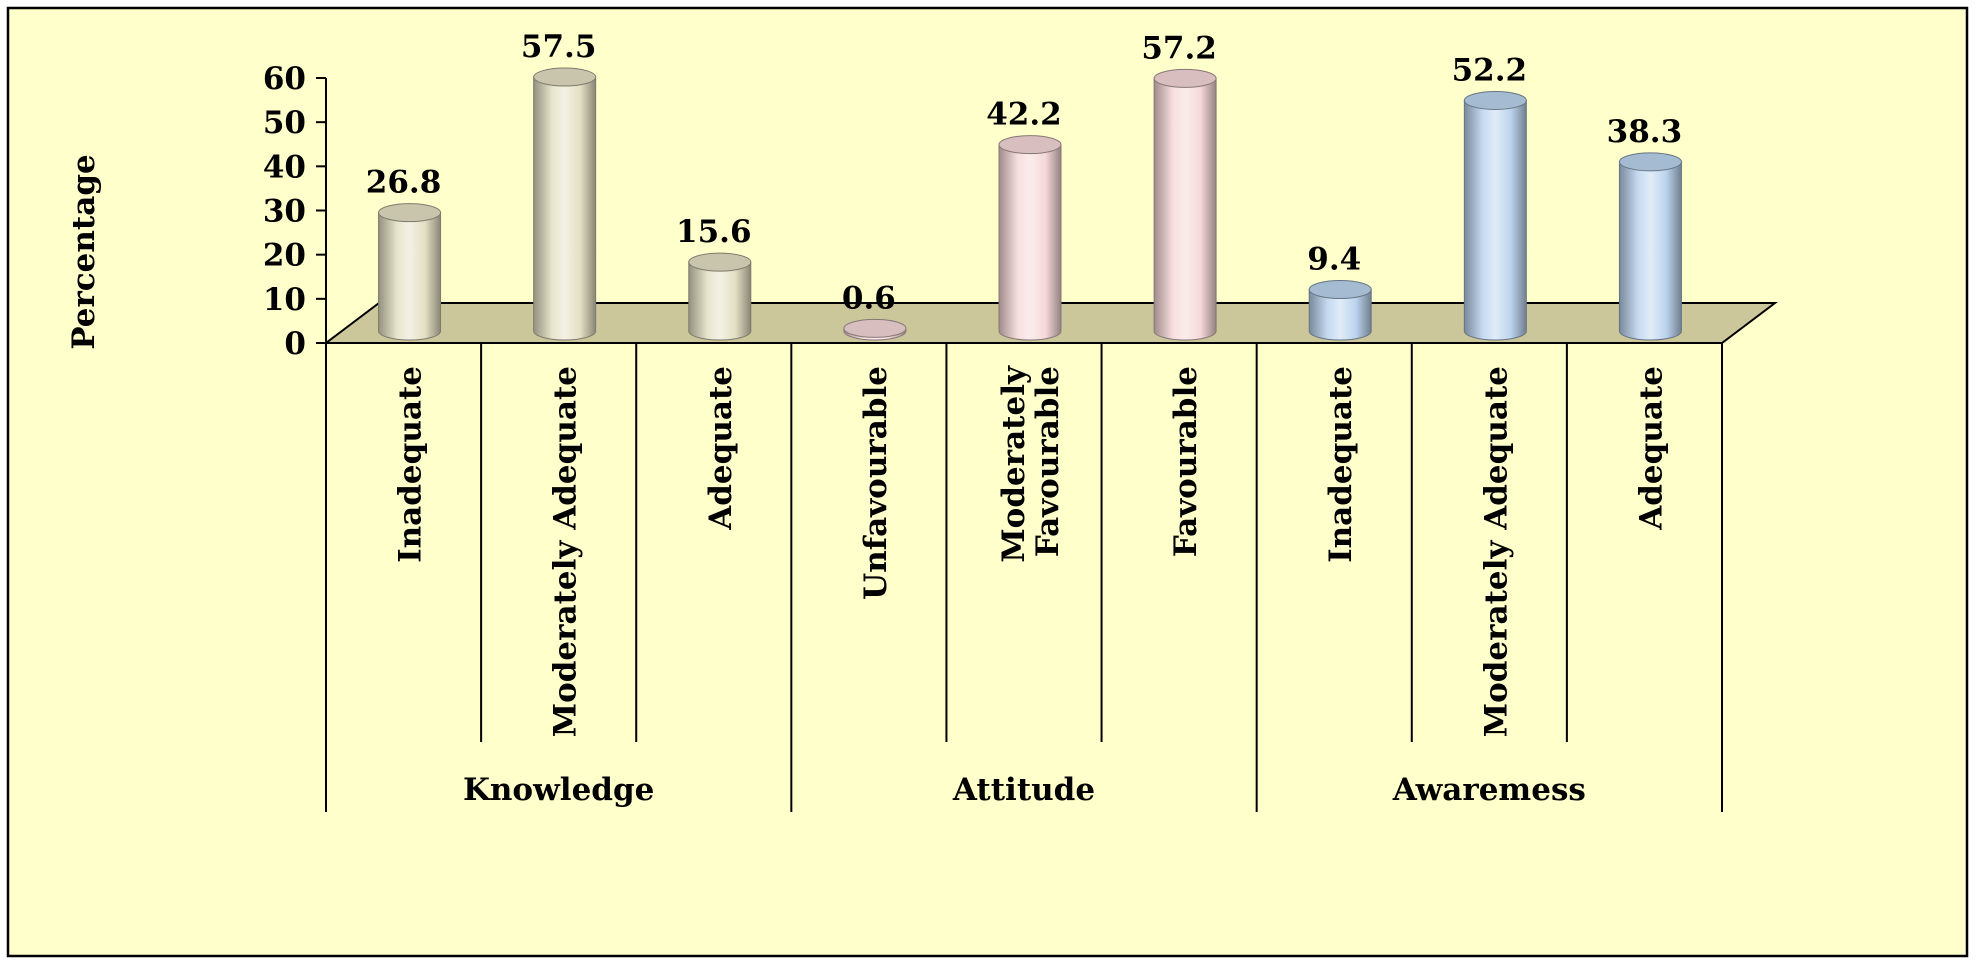 The height and width of the screenshot is (968, 1976). I want to click on bar: 0.6, so click(874, 310).